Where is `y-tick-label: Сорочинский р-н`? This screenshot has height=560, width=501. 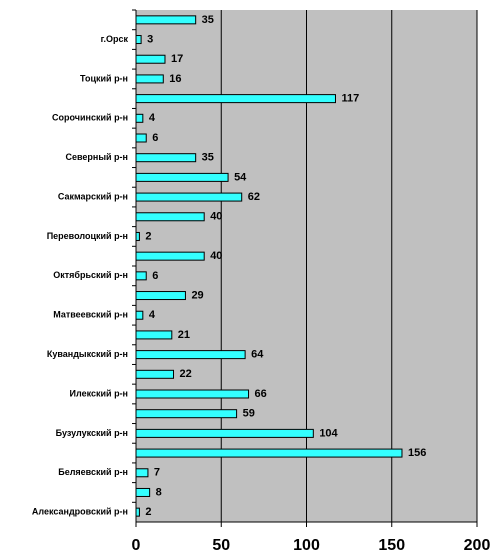
y-tick-label: Сорочинский р-н is located at coordinates (90, 118).